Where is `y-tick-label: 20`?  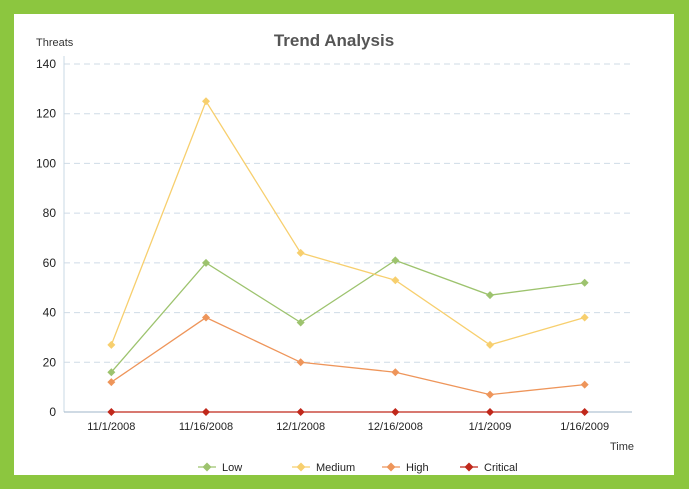
y-tick-label: 20 is located at coordinates (50, 362).